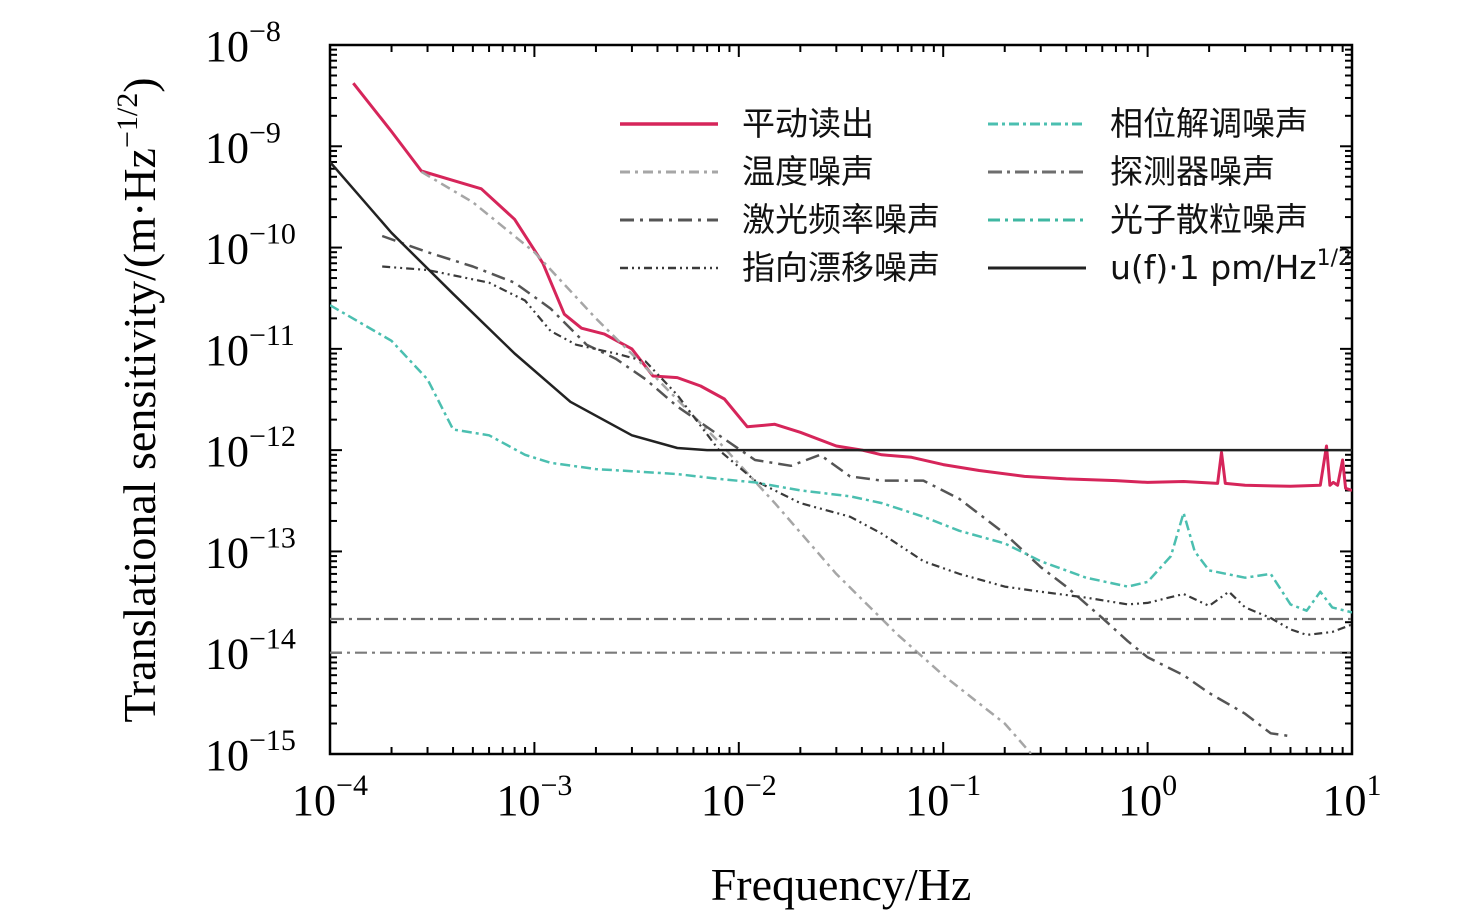  I want to click on x-tick-label: 10⁻¹, so click(943, 797).